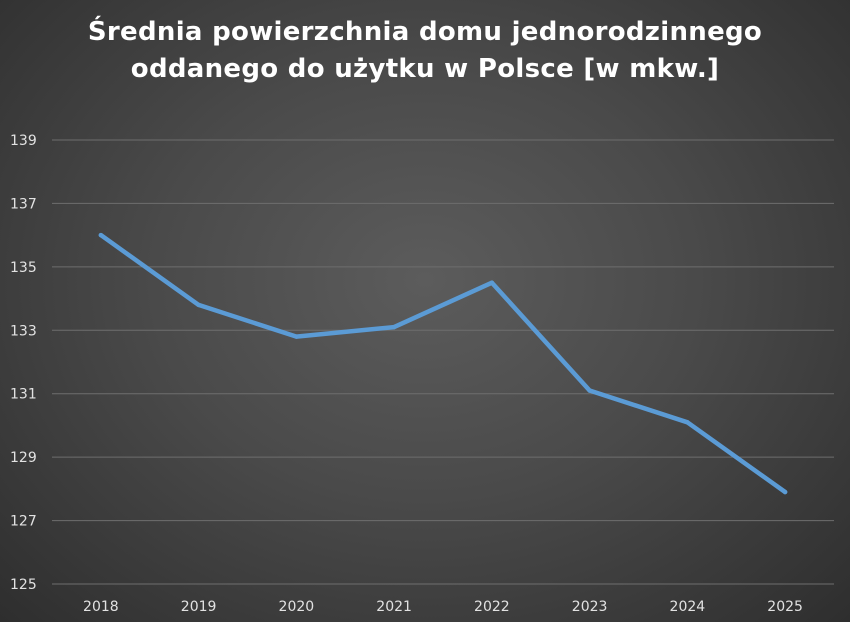  Describe the element at coordinates (687, 422) in the screenshot. I see `data-point-2024` at that location.